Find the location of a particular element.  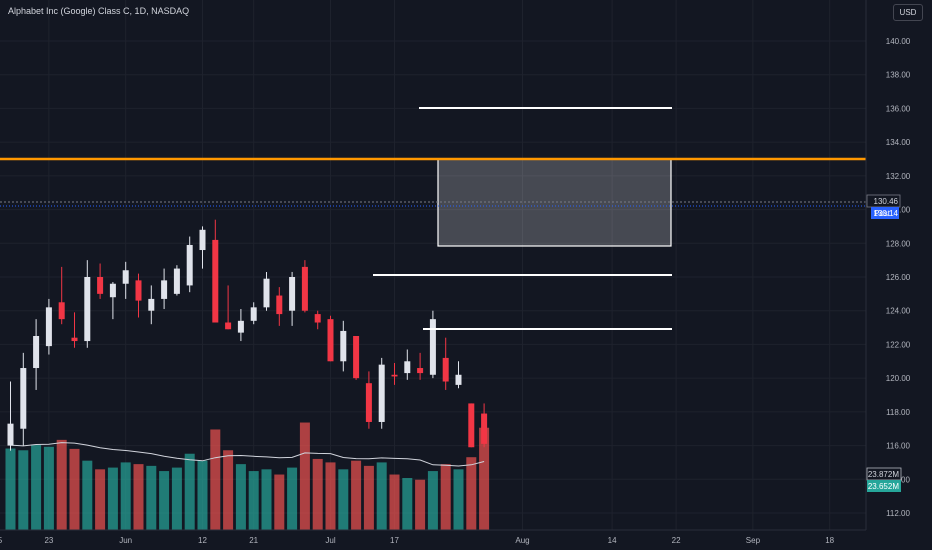

volume-ma-tag: 23.872M is located at coordinates (884, 474).